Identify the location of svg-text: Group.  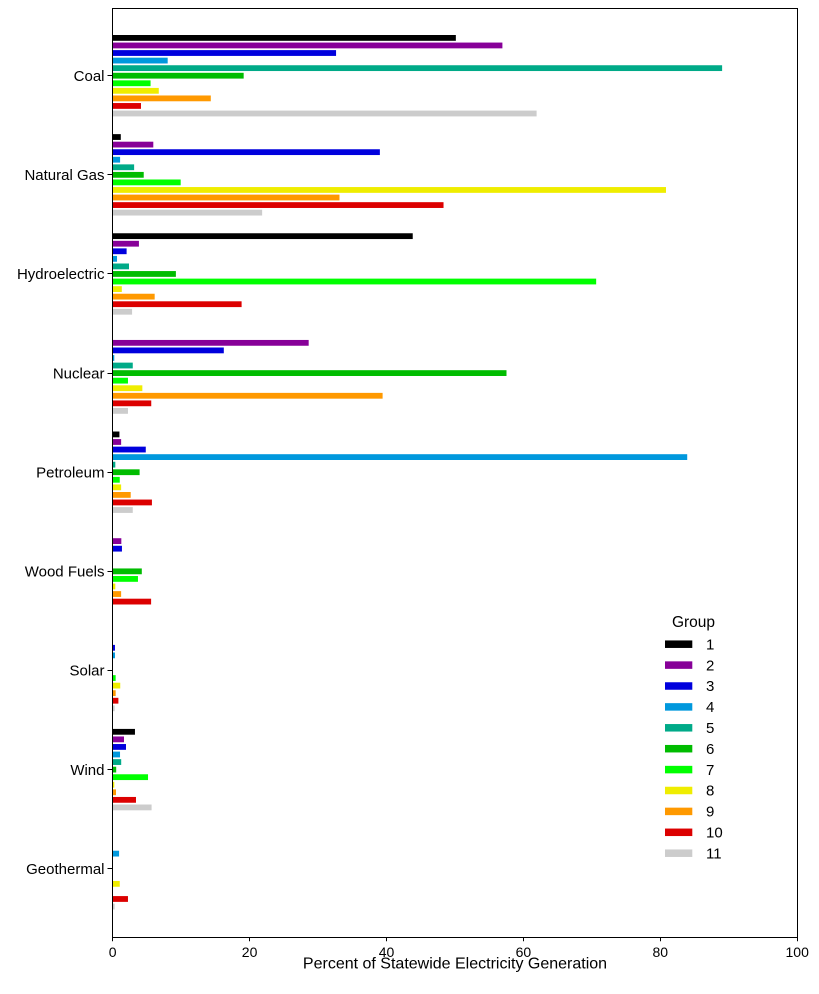
(693, 622).